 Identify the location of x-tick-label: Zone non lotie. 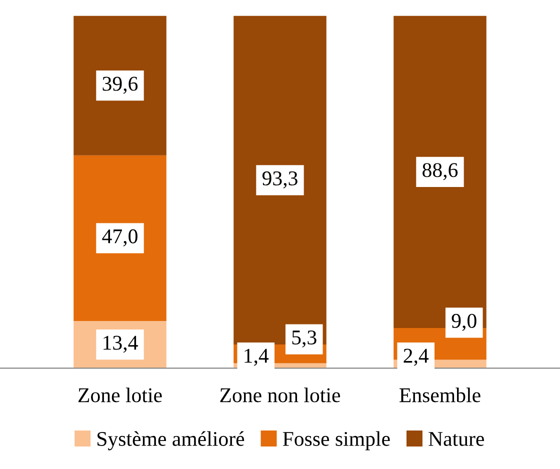
(280, 395).